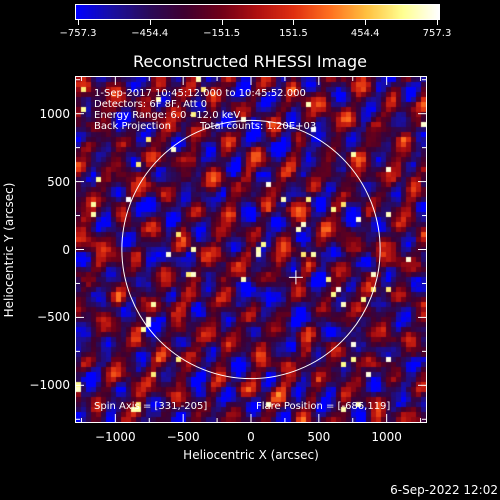 Image resolution: width=500 pixels, height=500 pixels. Describe the element at coordinates (250, 61) in the screenshot. I see `chart-title: Reconstructed RHESSI Image` at that location.